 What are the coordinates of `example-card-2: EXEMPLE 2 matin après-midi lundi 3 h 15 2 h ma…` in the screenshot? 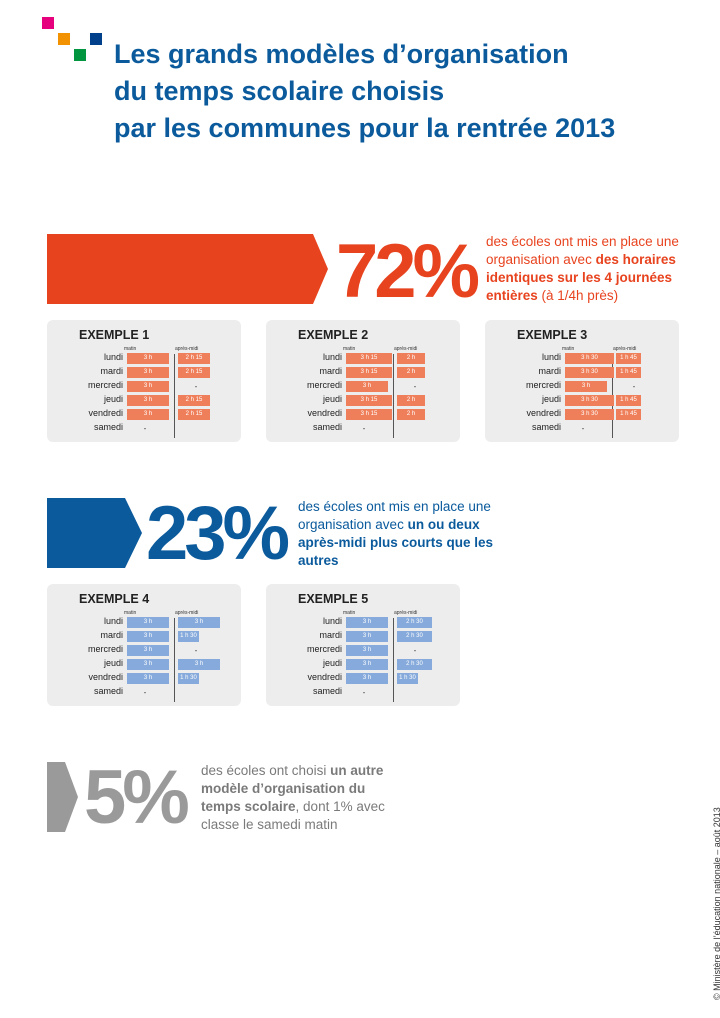 It's located at (363, 381).